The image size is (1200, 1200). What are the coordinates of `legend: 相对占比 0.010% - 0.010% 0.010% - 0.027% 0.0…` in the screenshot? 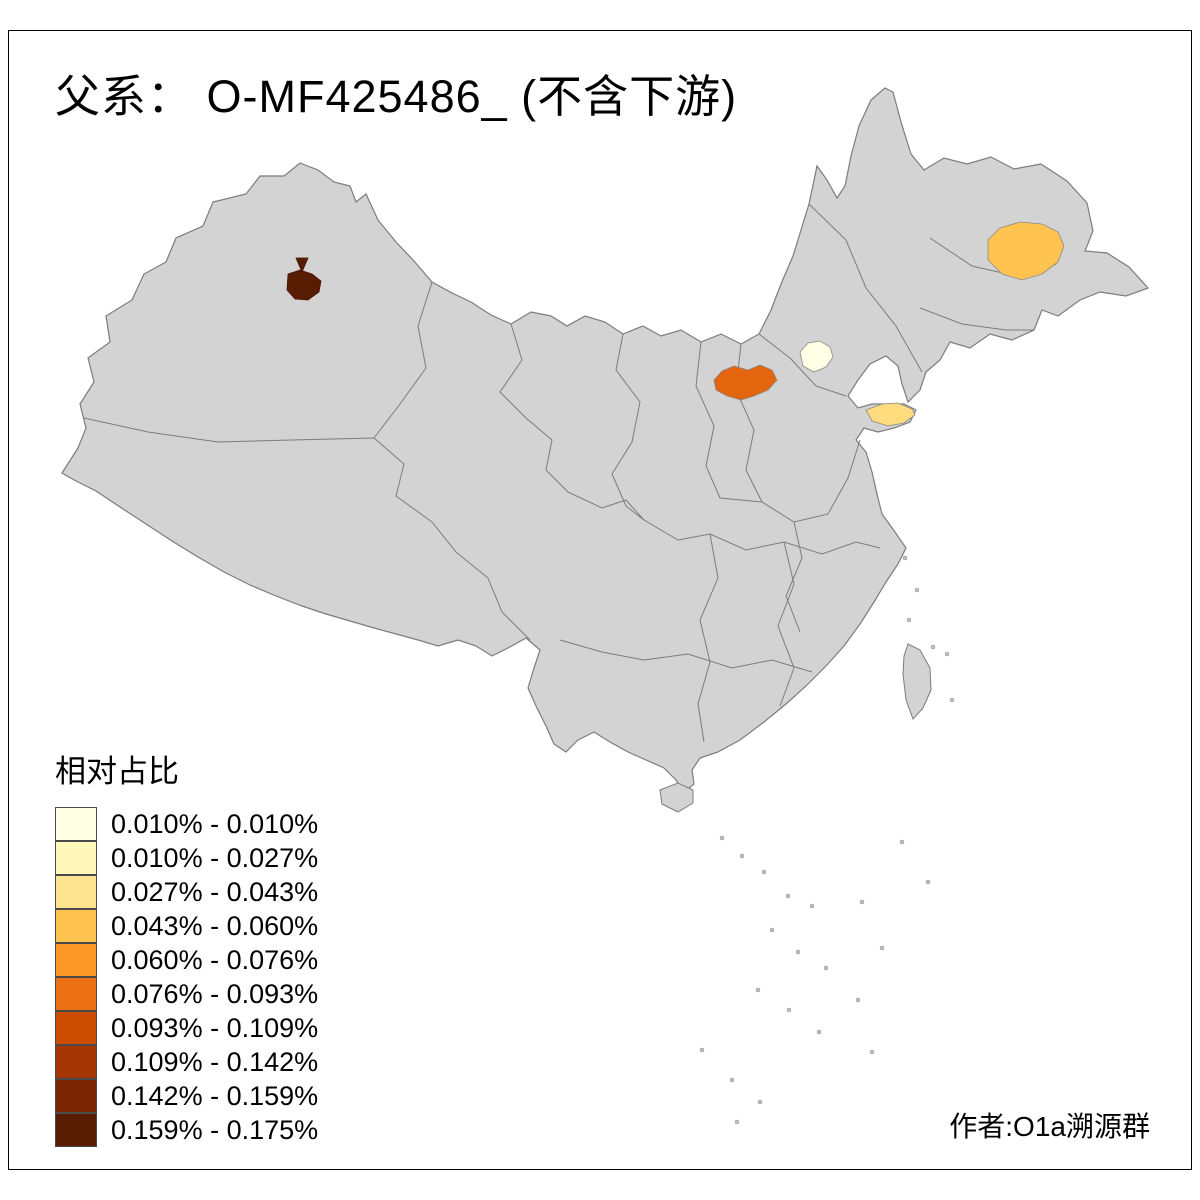 It's located at (186, 946).